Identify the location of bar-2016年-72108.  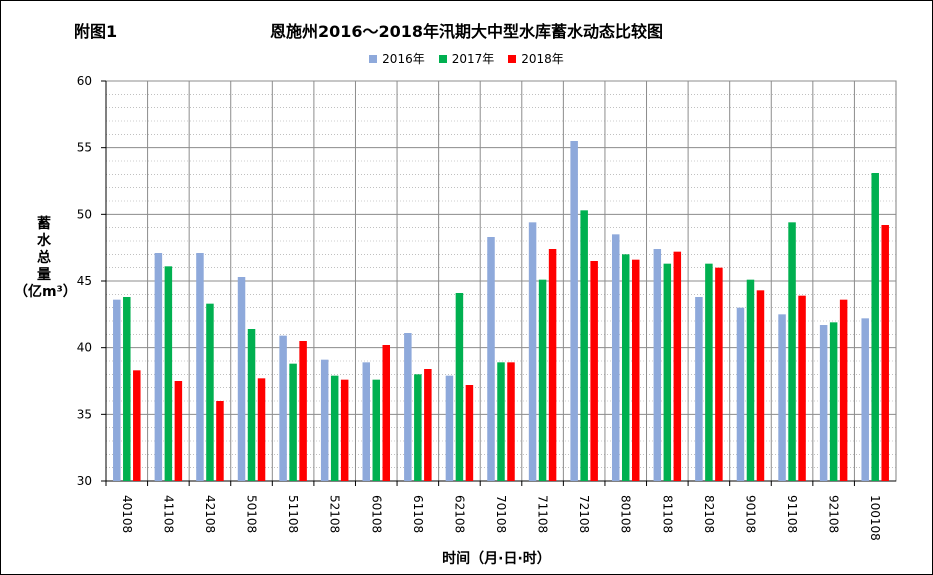
(574, 311).